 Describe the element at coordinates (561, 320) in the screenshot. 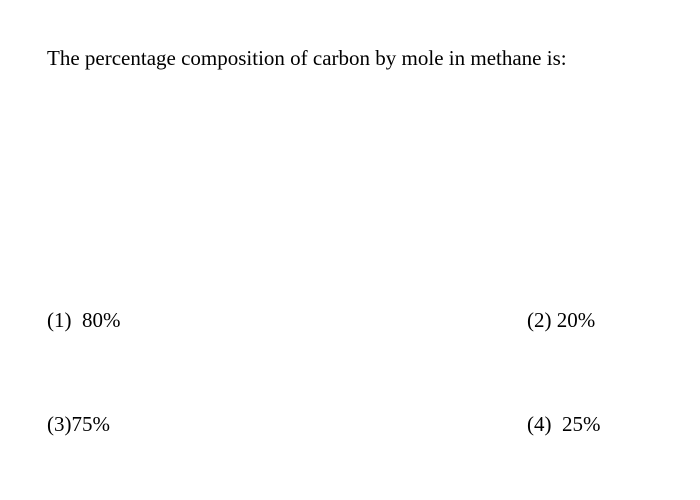

I see `option: (2) 20%` at that location.